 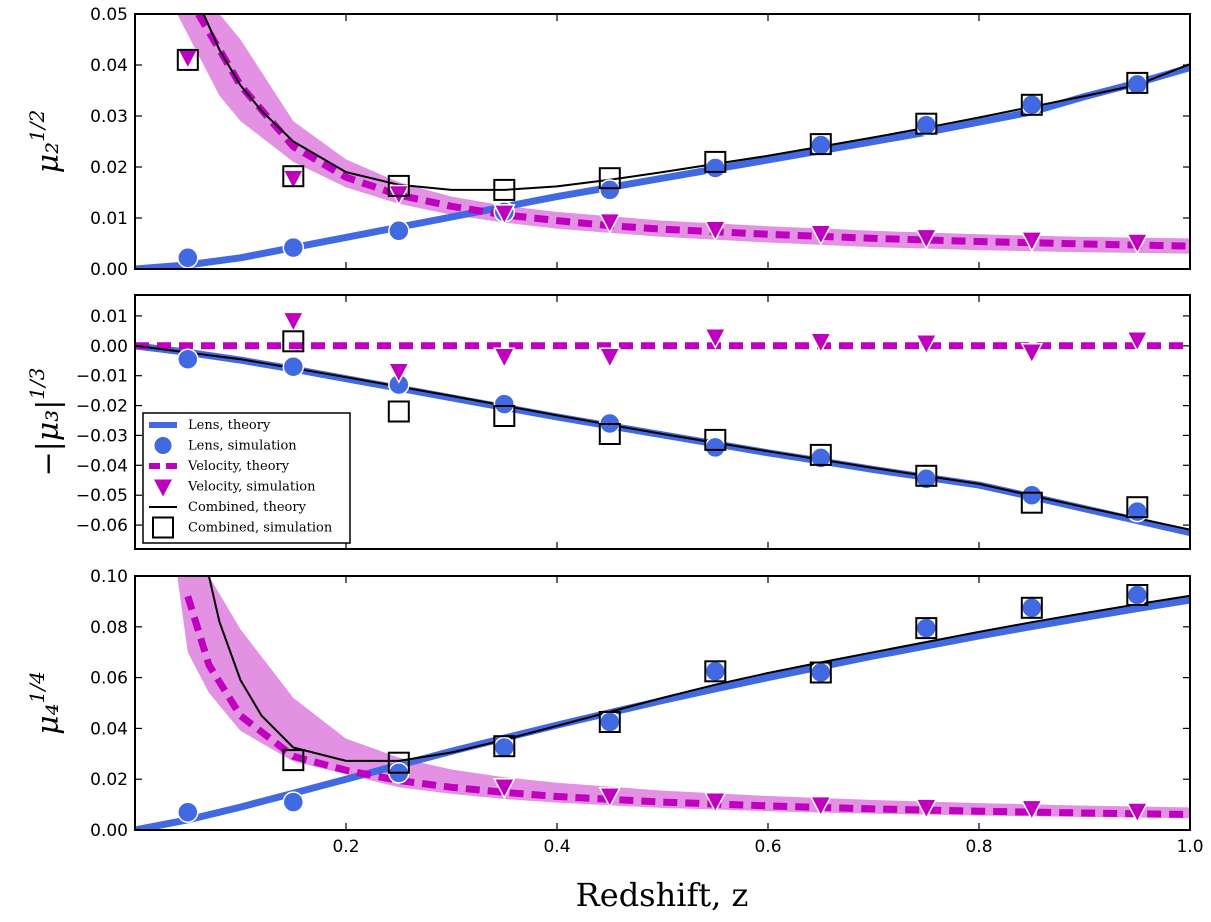 What do you see at coordinates (163, 445) in the screenshot?
I see `legend-marker-lens-point` at bounding box center [163, 445].